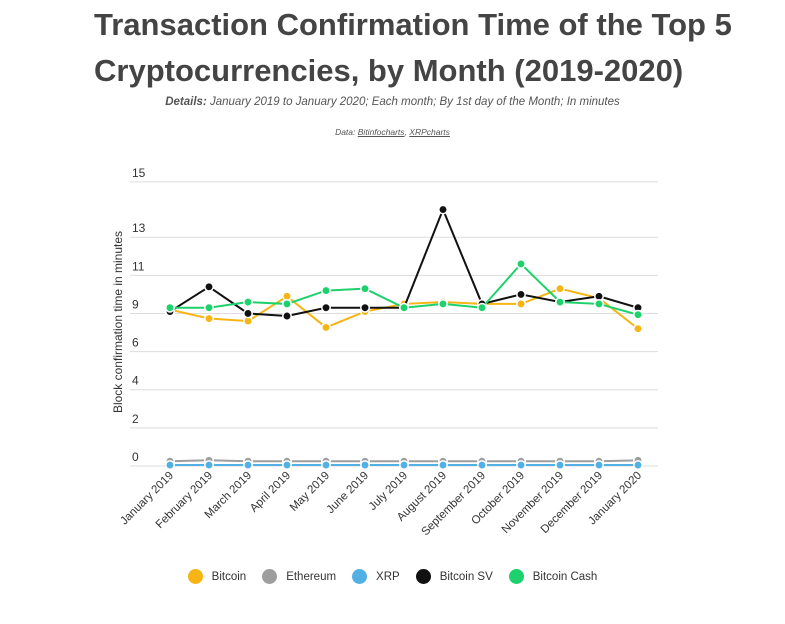 The width and height of the screenshot is (785, 624). I want to click on chart-legend: Bitcoin Ethereum XRP Bitcoin SV Bitcoin Cash, so click(392, 576).